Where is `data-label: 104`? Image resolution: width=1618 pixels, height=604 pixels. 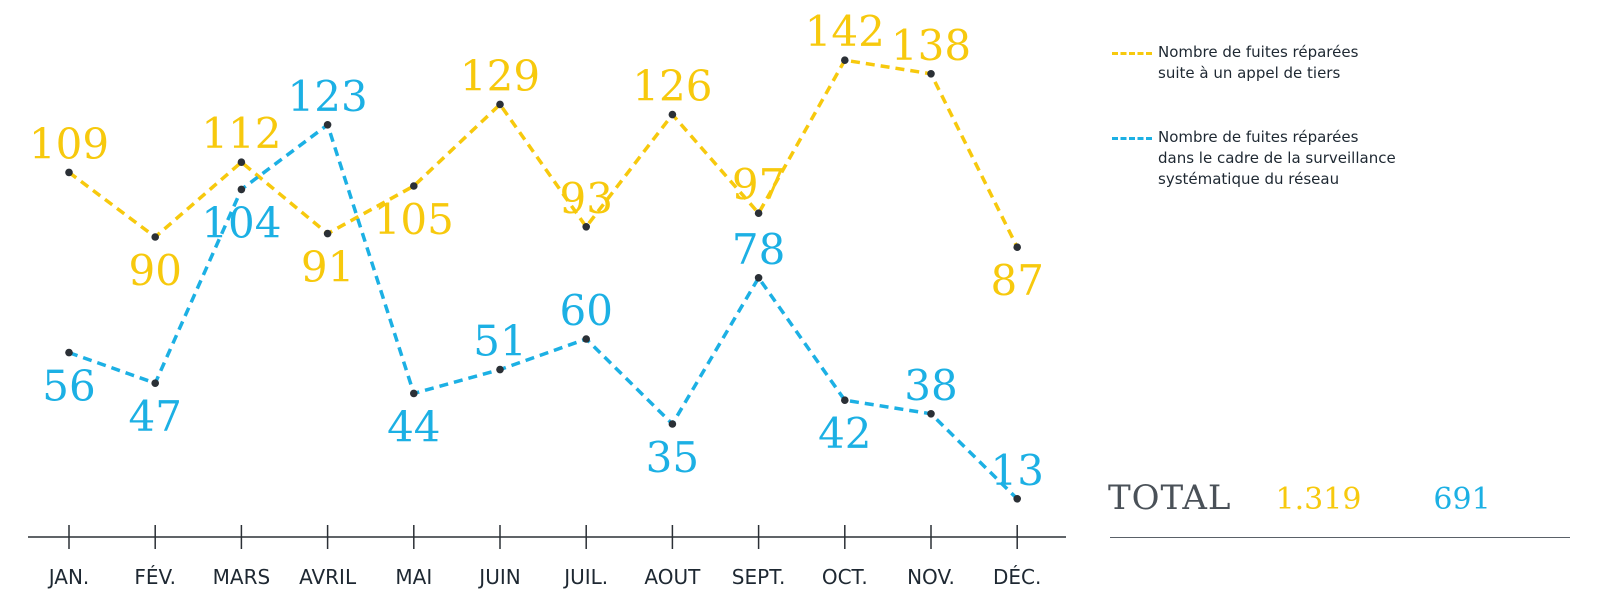 data-label: 104 is located at coordinates (241, 222).